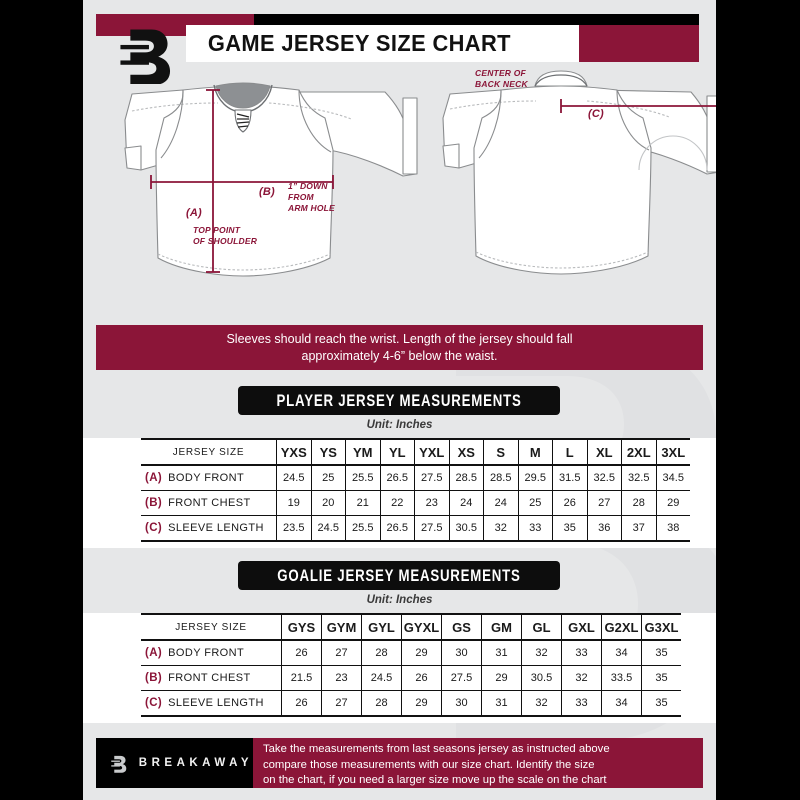 The width and height of the screenshot is (800, 800). What do you see at coordinates (621, 678) in the screenshot?
I see `measurement-cell: 33.5` at bounding box center [621, 678].